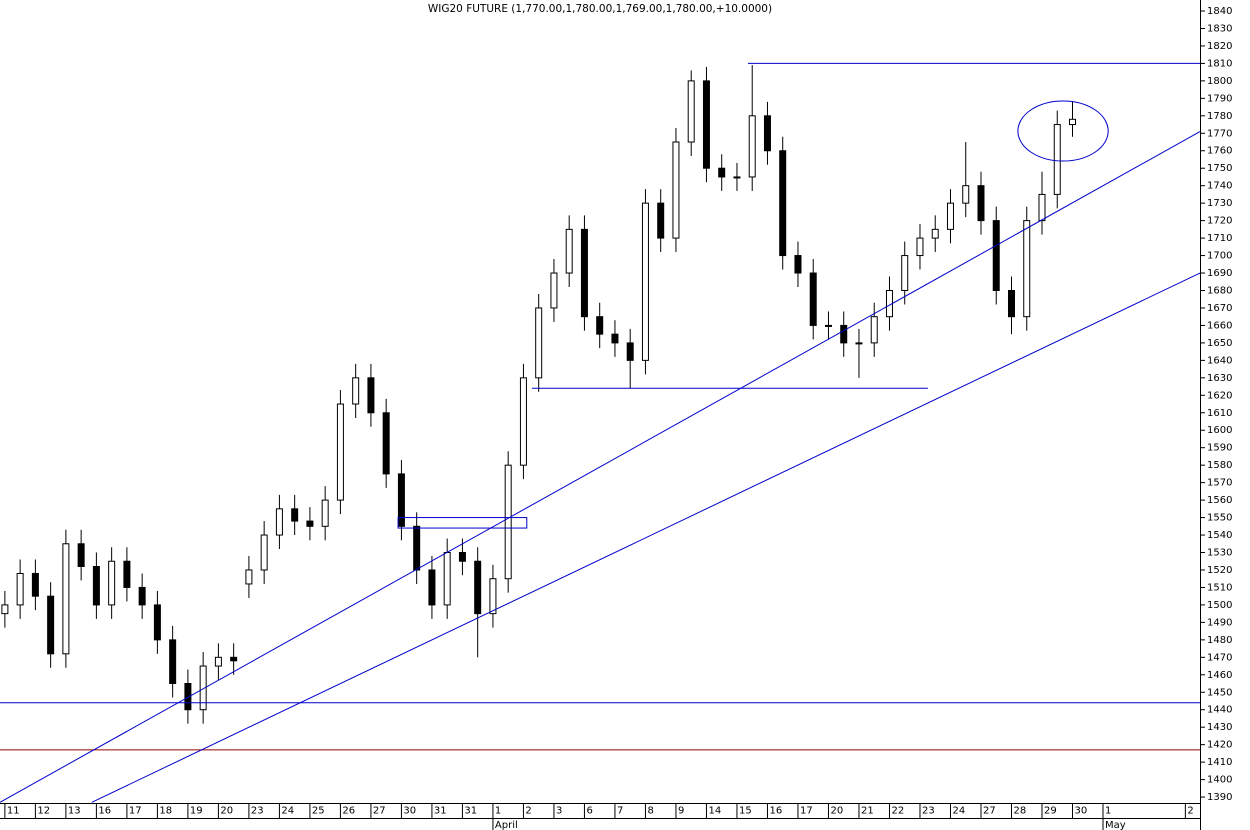 This screenshot has height=830, width=1250. What do you see at coordinates (1219, 116) in the screenshot?
I see `y-tick-label: 1780` at bounding box center [1219, 116].